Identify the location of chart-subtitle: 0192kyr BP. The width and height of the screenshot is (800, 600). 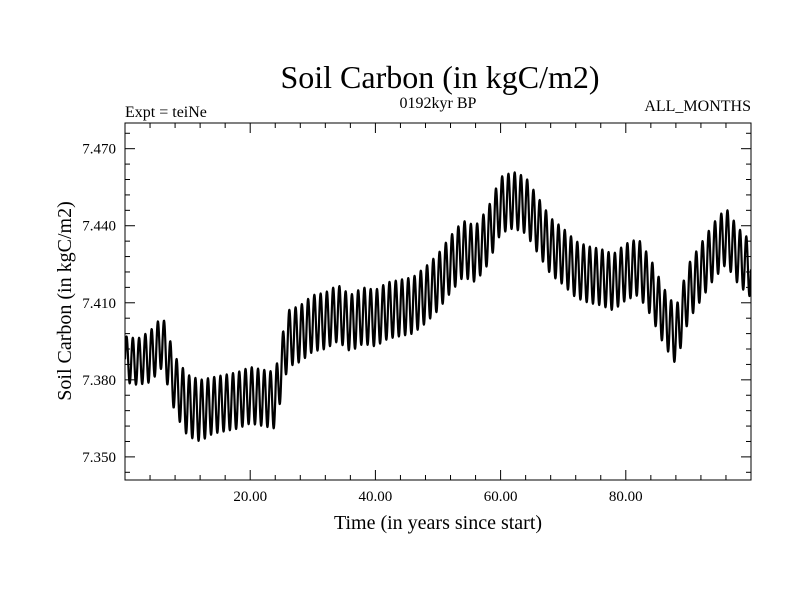
(438, 103).